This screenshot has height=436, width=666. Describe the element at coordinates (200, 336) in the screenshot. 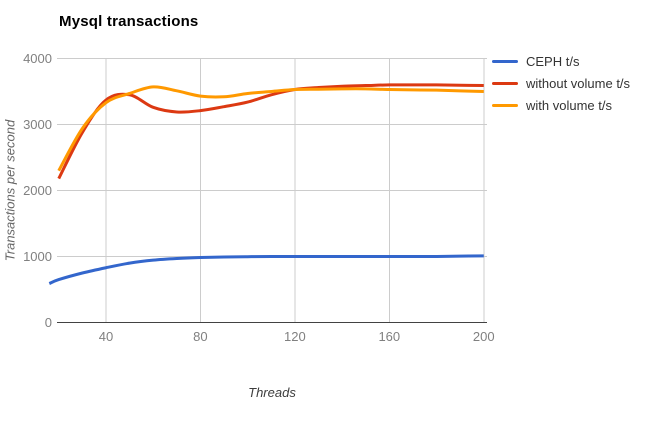

I see `x-tick-80: 80` at that location.